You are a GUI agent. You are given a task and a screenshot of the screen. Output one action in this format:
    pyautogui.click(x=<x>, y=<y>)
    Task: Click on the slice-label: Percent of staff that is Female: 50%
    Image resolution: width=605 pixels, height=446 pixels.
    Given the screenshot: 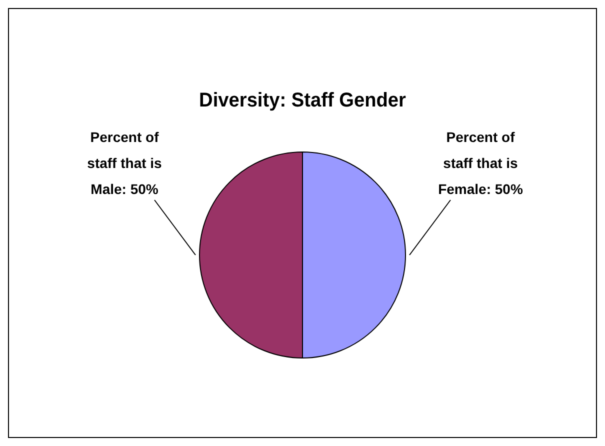 What is the action you would take?
    pyautogui.click(x=481, y=163)
    